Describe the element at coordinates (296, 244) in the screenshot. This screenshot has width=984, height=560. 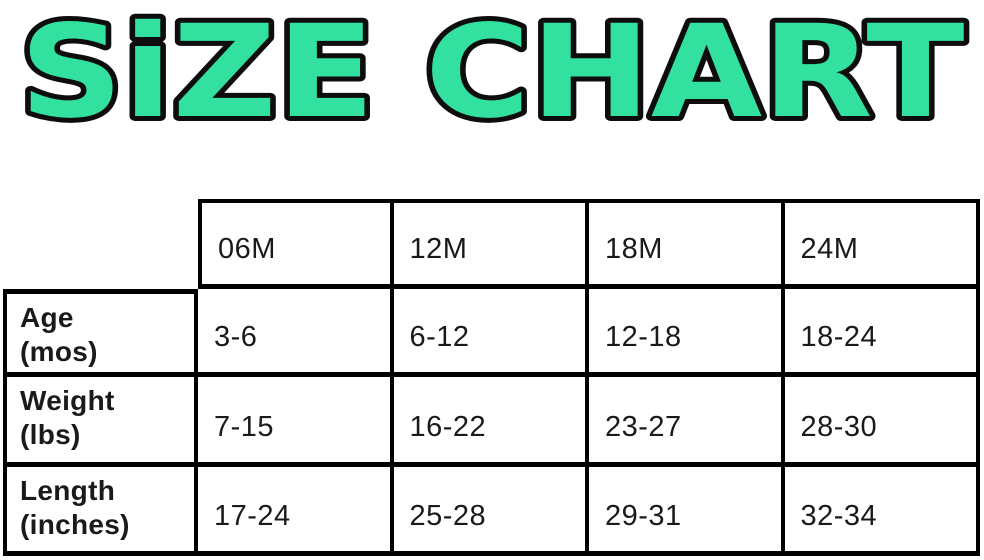
I see `column-header-06m: 06M` at that location.